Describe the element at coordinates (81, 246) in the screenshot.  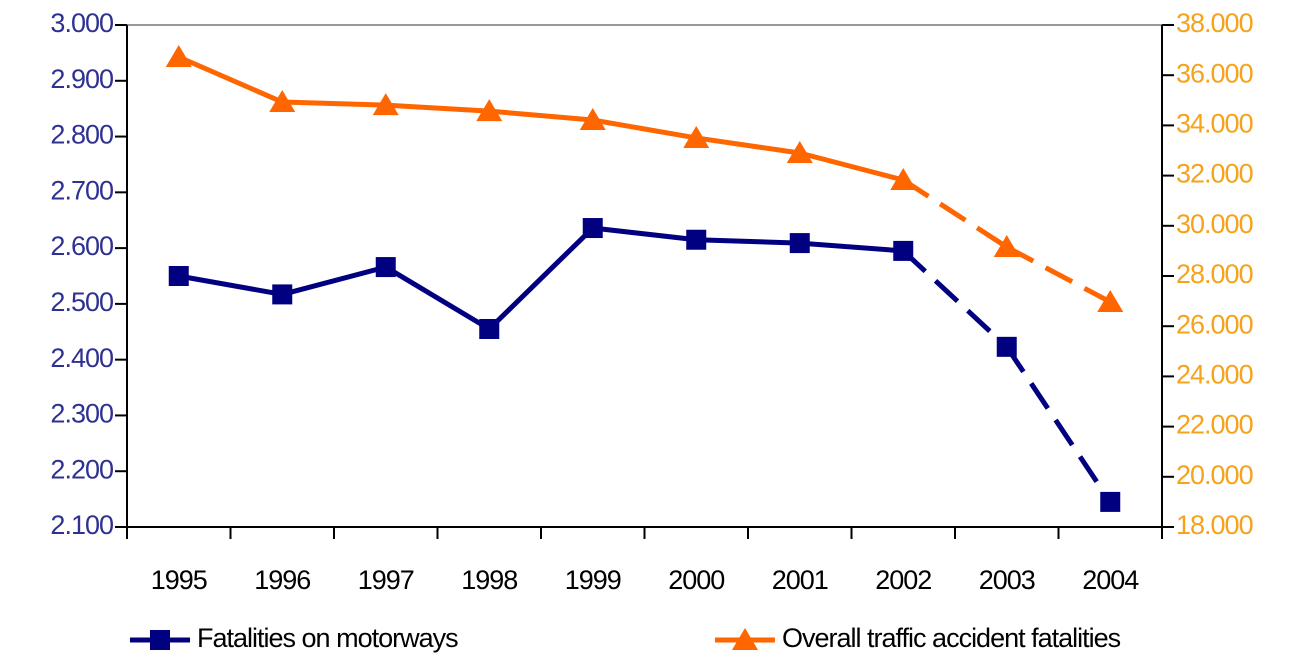
I see `y-tick-label: 2.600` at that location.